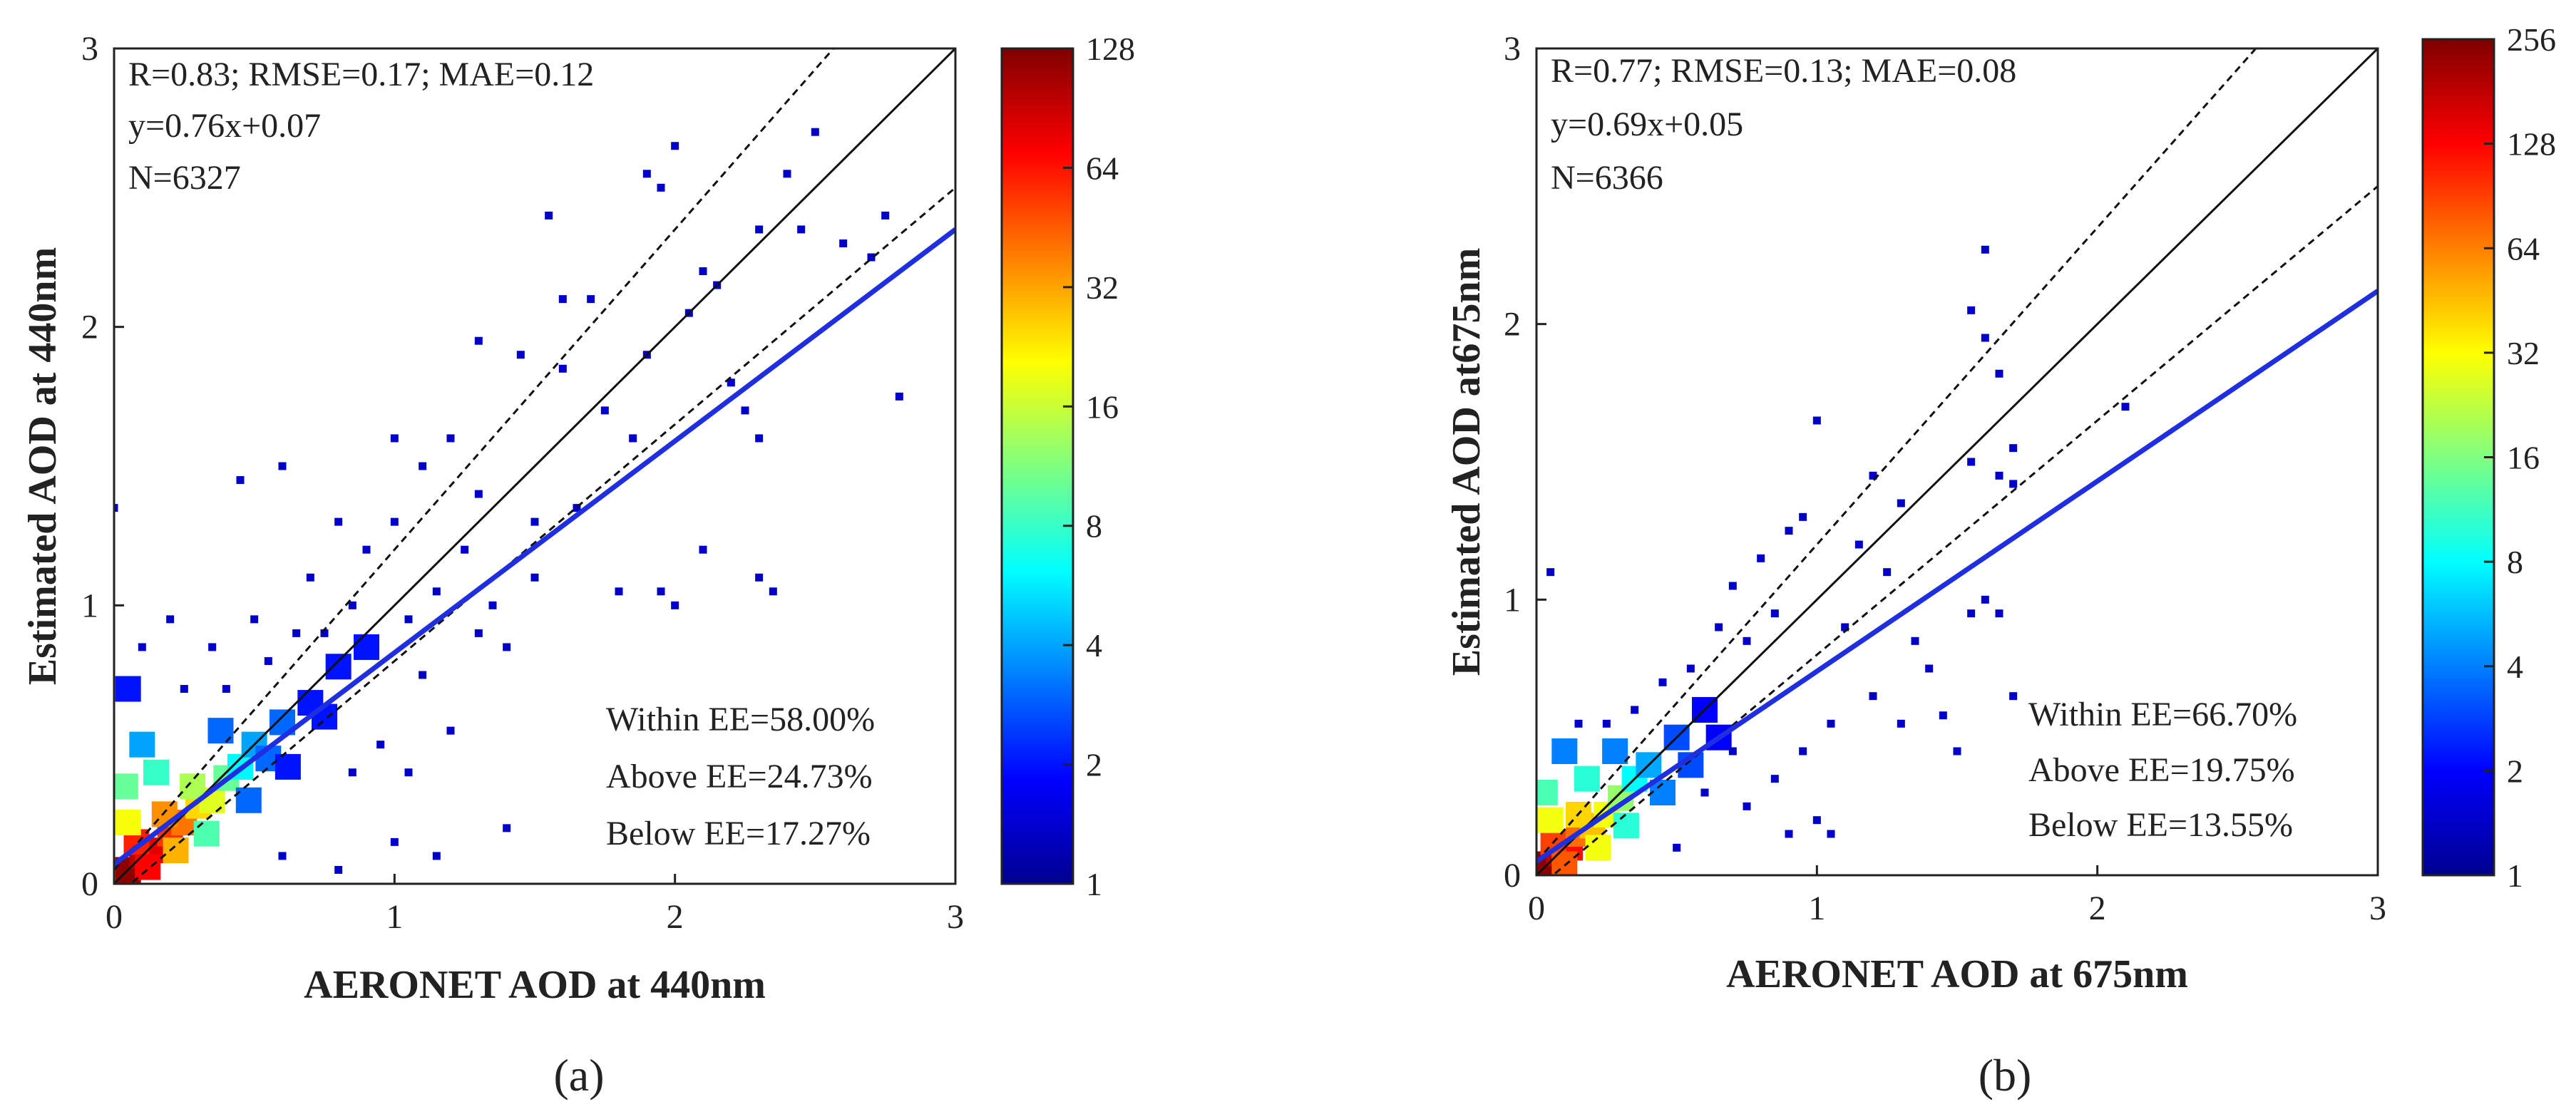 This screenshot has height=1119, width=2576. I want to click on colorbar-a, so click(1037, 466).